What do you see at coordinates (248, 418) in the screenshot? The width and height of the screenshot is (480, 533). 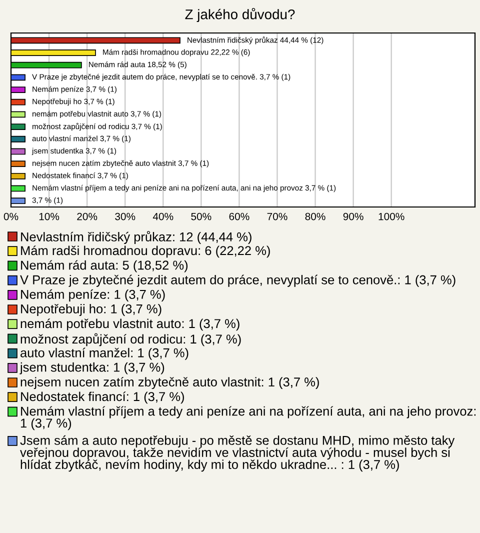 I see `legend-label: Nemám vlastní příjem a tedy ani peníze ani na pořízení auta, ani na jeho provoz: 1 (3,7 %)` at bounding box center [248, 418].